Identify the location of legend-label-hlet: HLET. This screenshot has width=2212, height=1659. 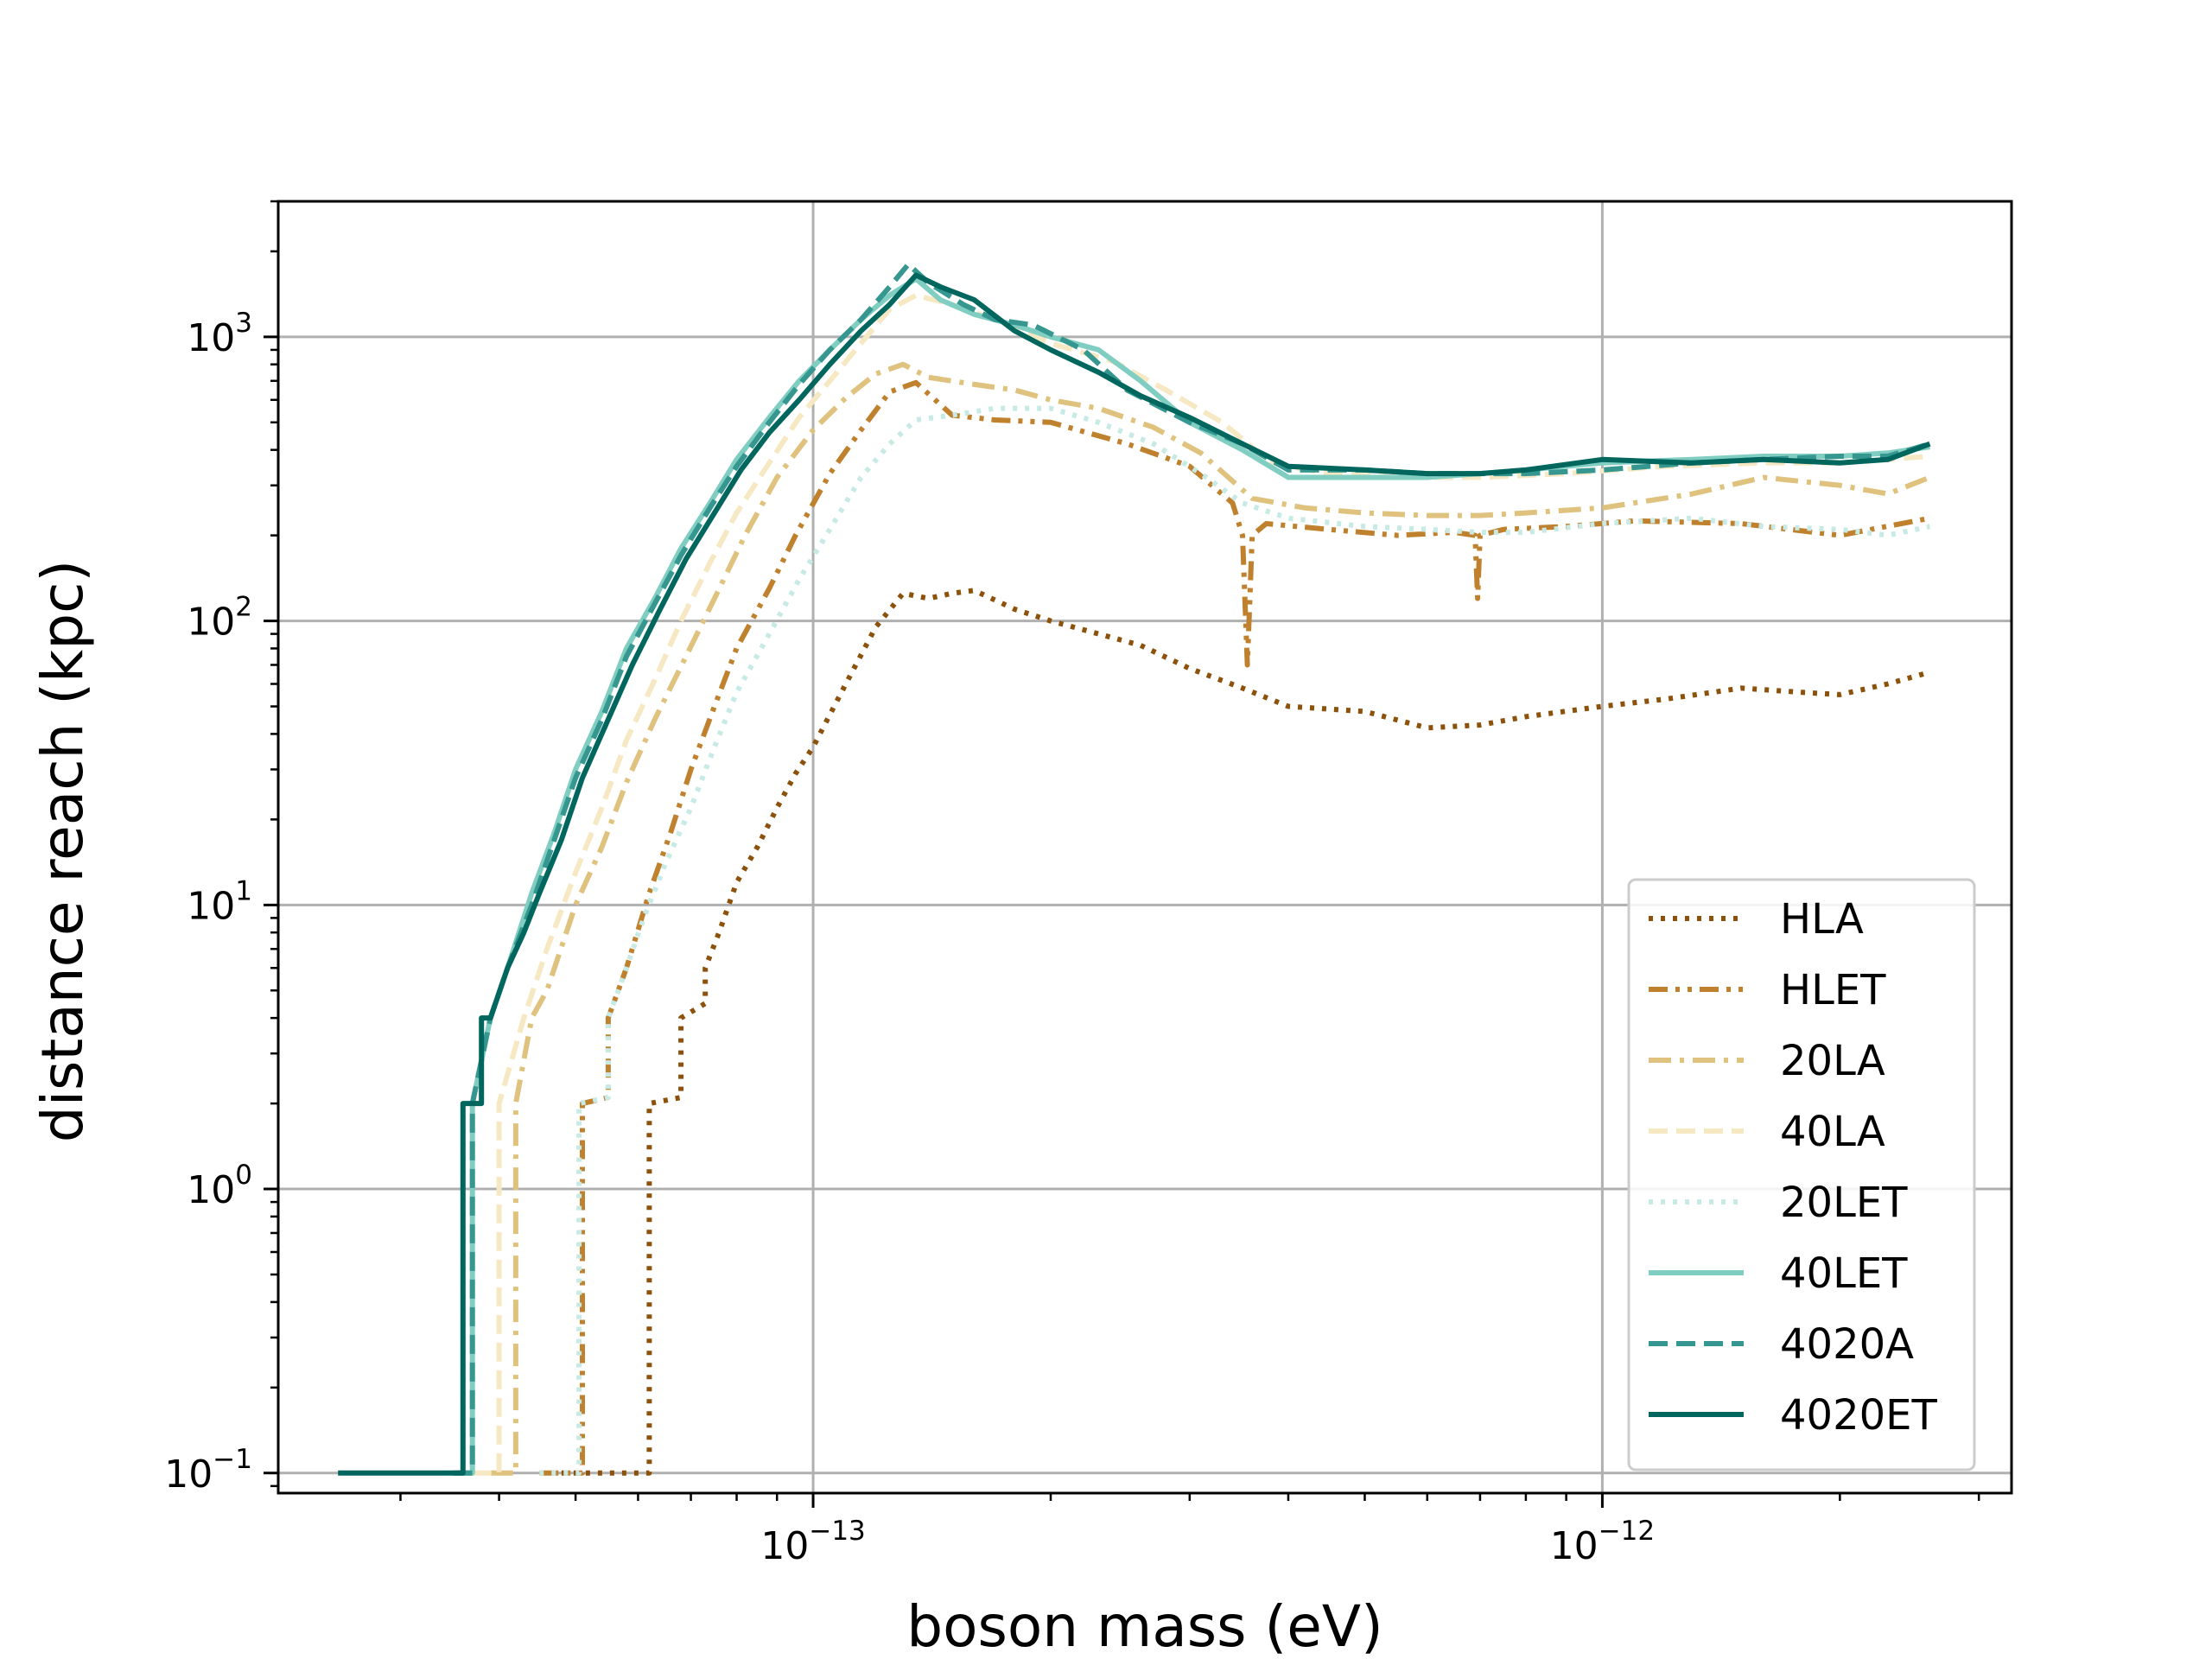
(1833, 990).